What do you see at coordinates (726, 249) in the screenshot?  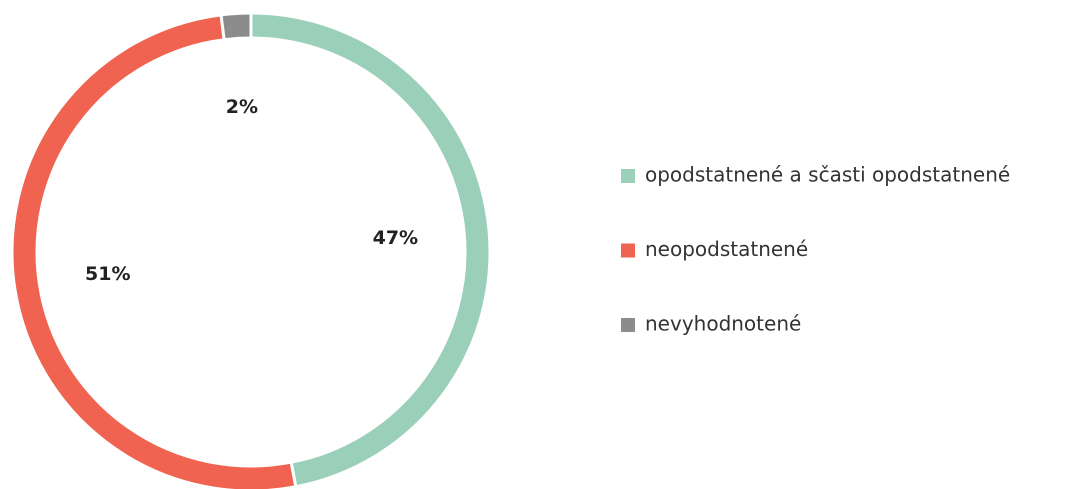 I see `legend-label: neopodstatnené` at bounding box center [726, 249].